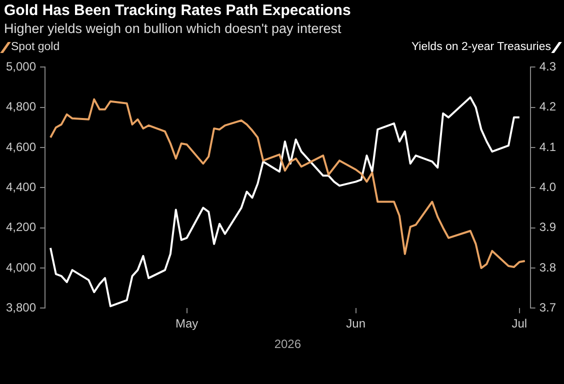 The height and width of the screenshot is (384, 564). What do you see at coordinates (520, 323) in the screenshot?
I see `x-tick-label: Jul` at bounding box center [520, 323].